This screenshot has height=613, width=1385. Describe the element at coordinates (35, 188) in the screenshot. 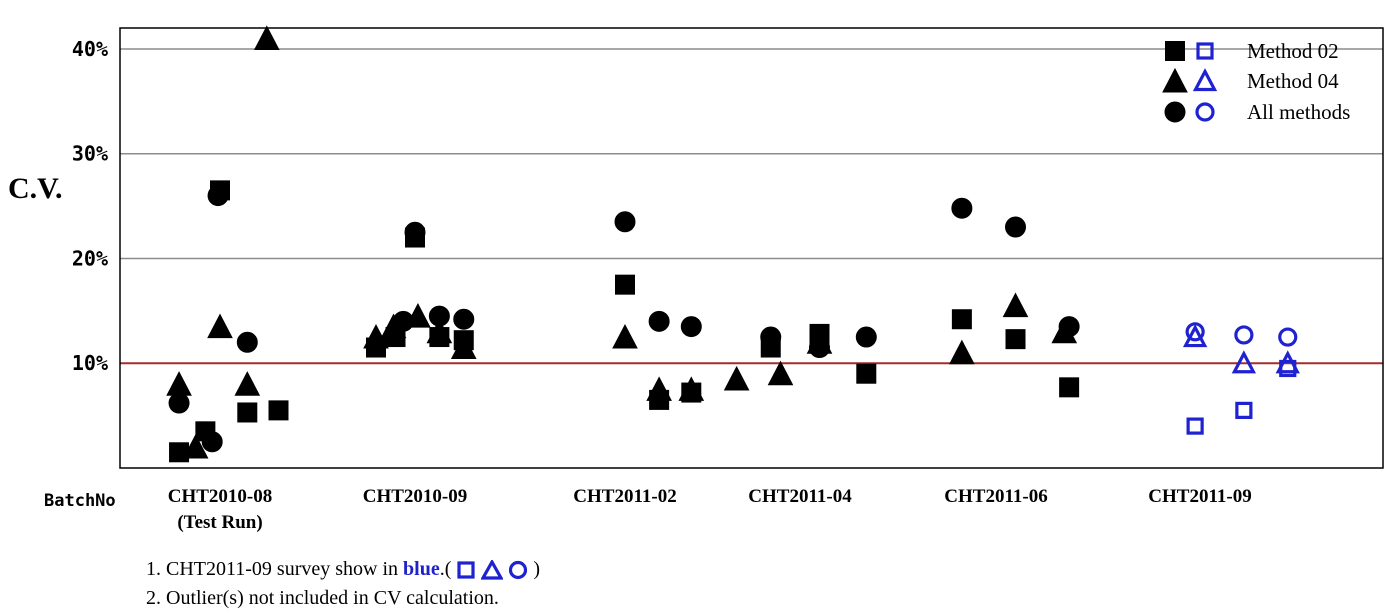

I see `y-axis-label: C.V.` at that location.